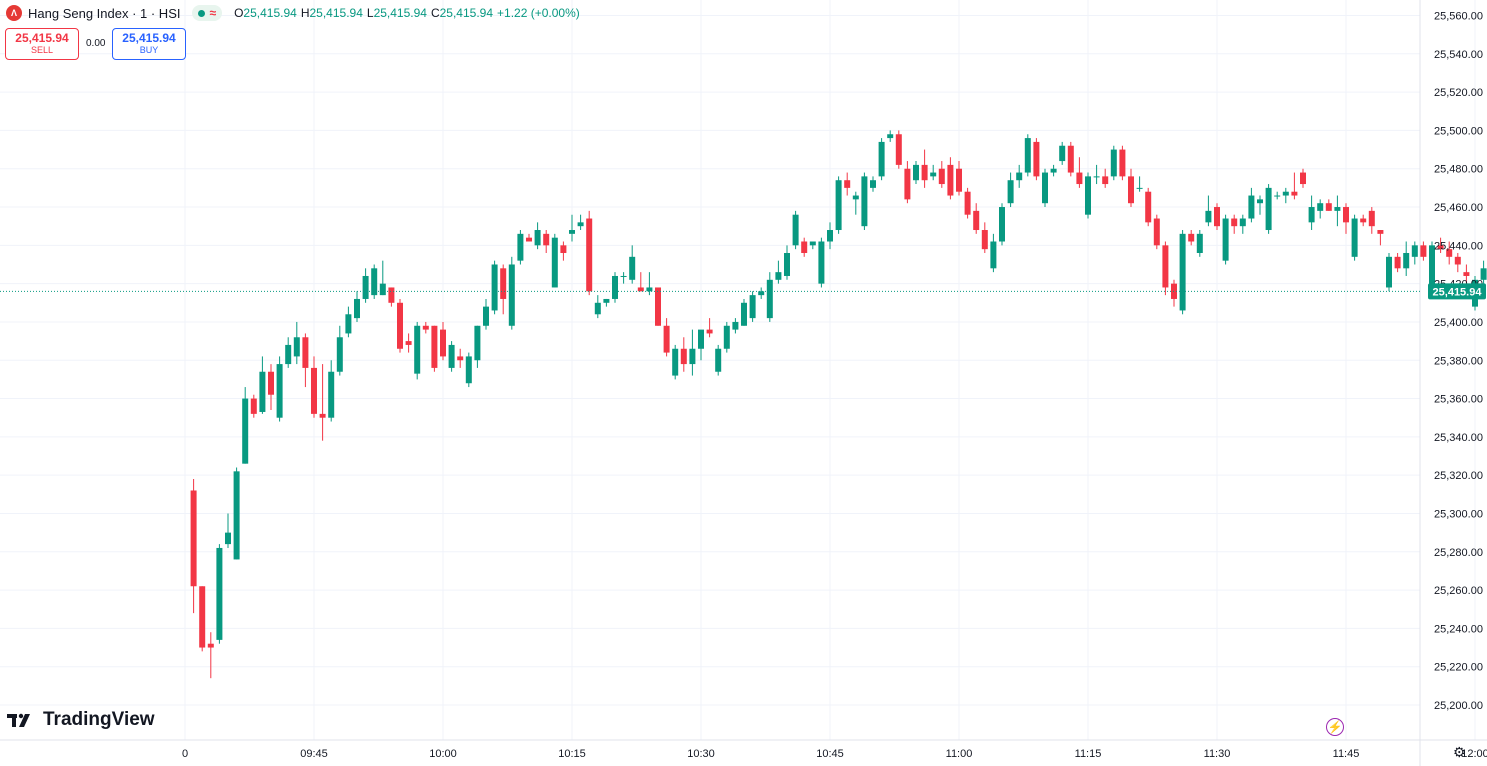 The height and width of the screenshot is (766, 1487). Describe the element at coordinates (149, 44) in the screenshot. I see `buy-button: 25,415.94 BUY` at that location.